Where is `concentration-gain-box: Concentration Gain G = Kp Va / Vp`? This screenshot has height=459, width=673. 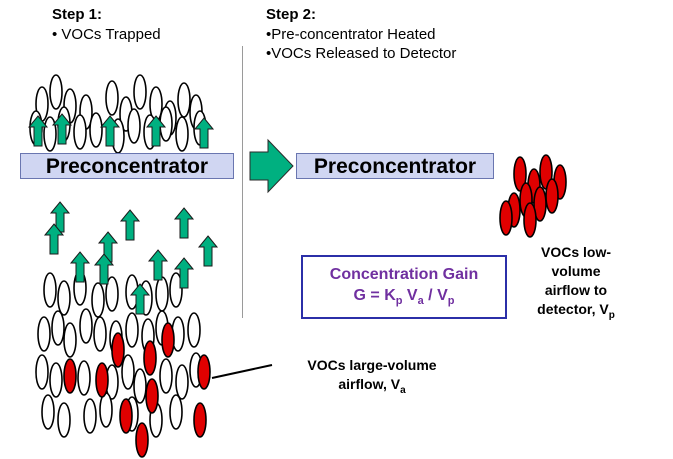
concentration-gain-box: Concentration Gain G = Kp Va / Vp is located at coordinates (404, 287).